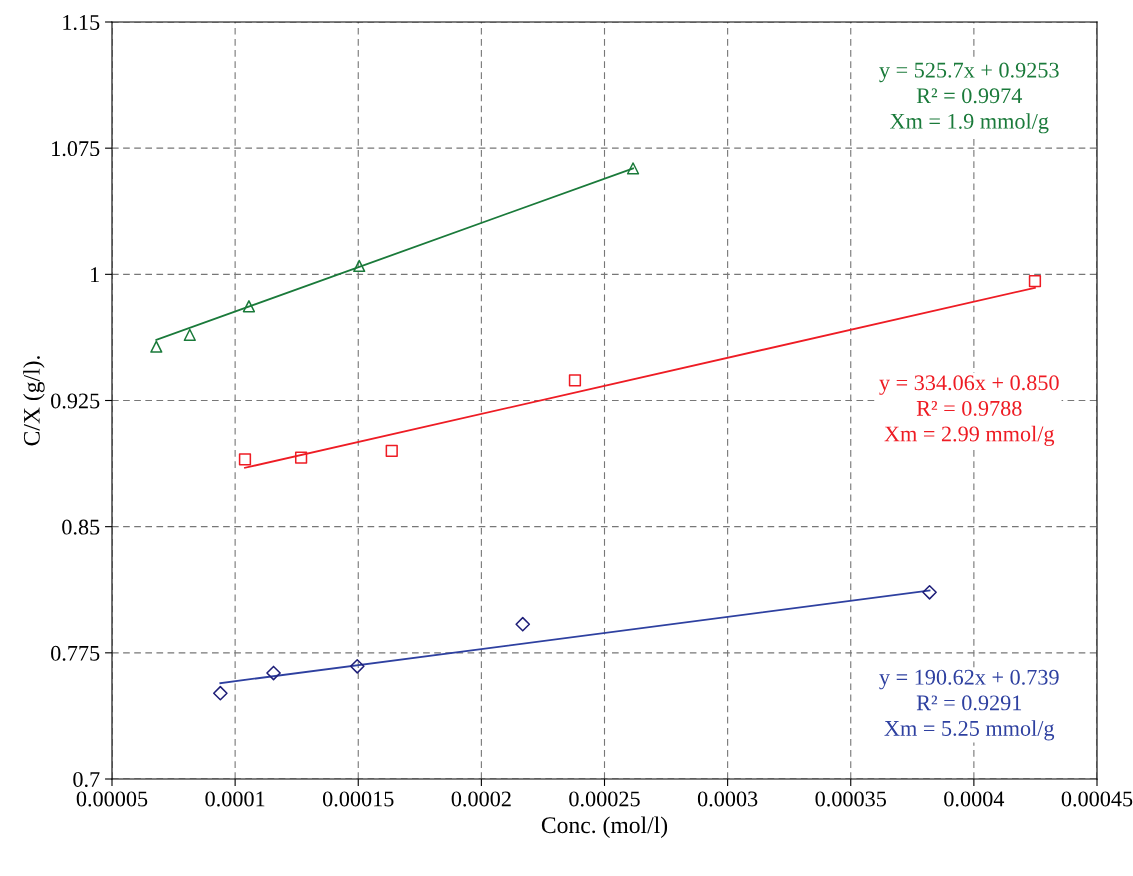 This screenshot has width=1133, height=876. What do you see at coordinates (235, 799) in the screenshot?
I see `x-tick-label: 0.0001` at bounding box center [235, 799].